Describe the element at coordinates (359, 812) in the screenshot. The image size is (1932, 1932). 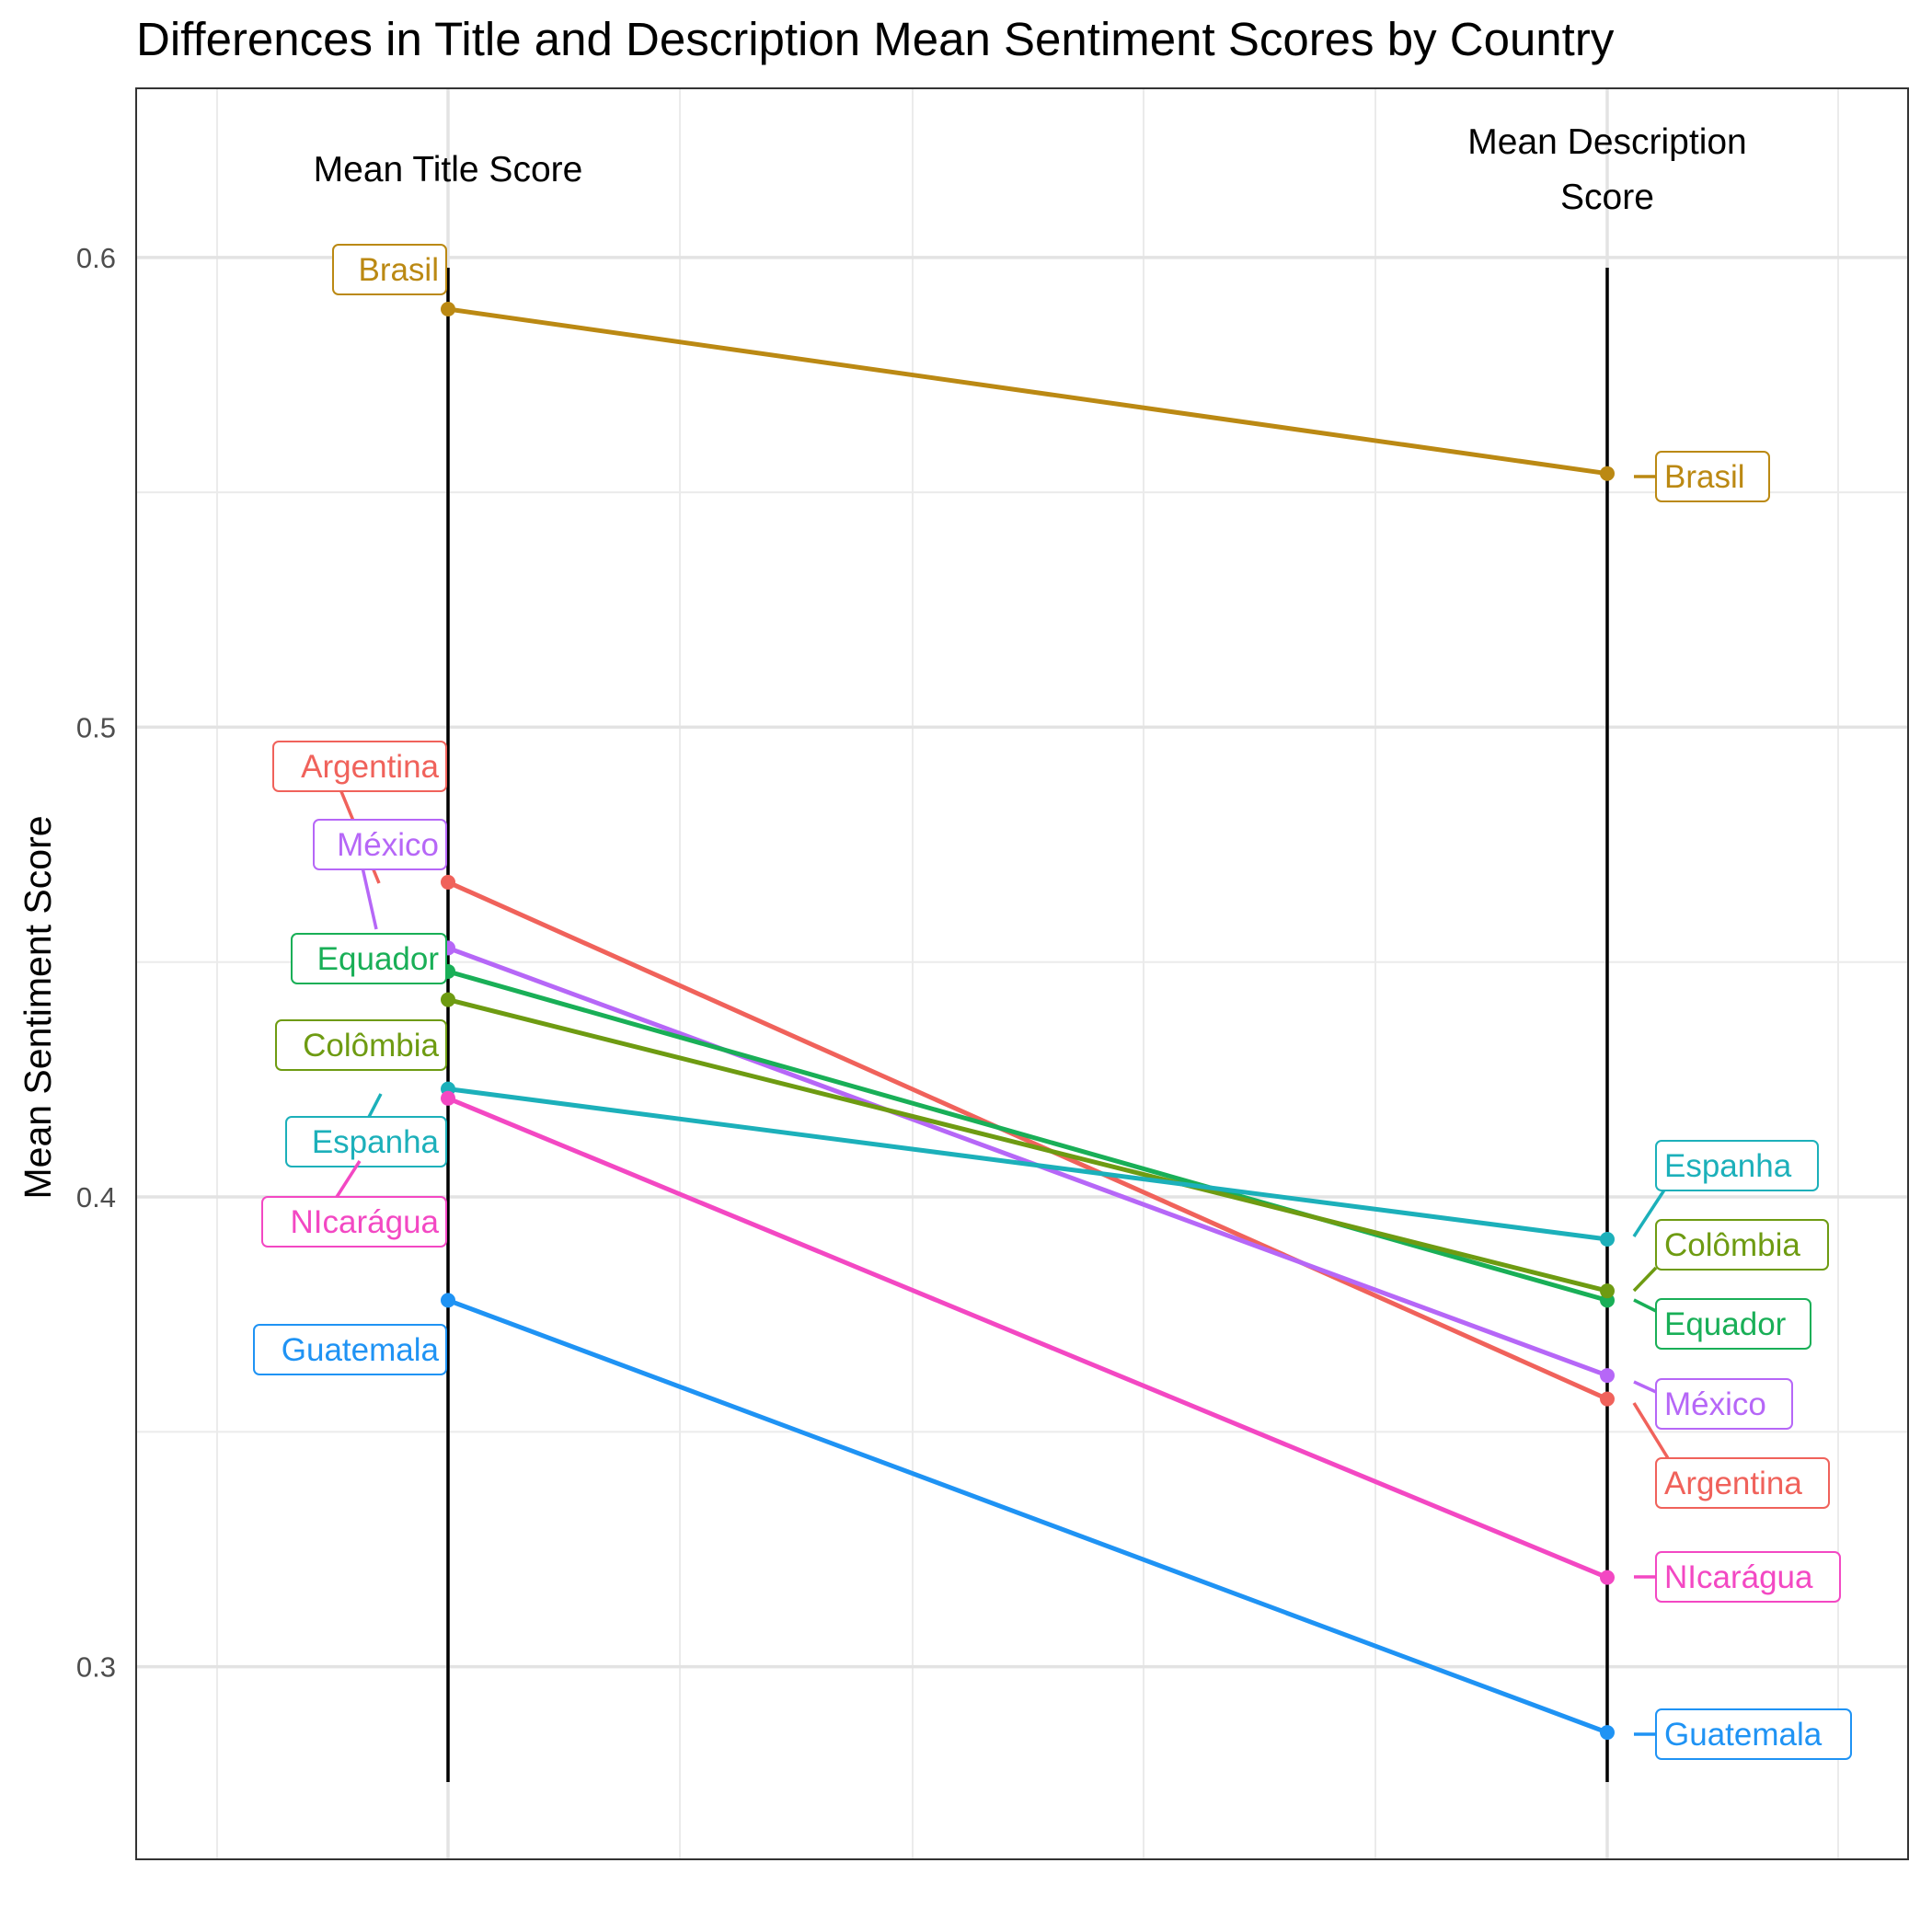
I see `label-left-argentina: Argentina` at that location.